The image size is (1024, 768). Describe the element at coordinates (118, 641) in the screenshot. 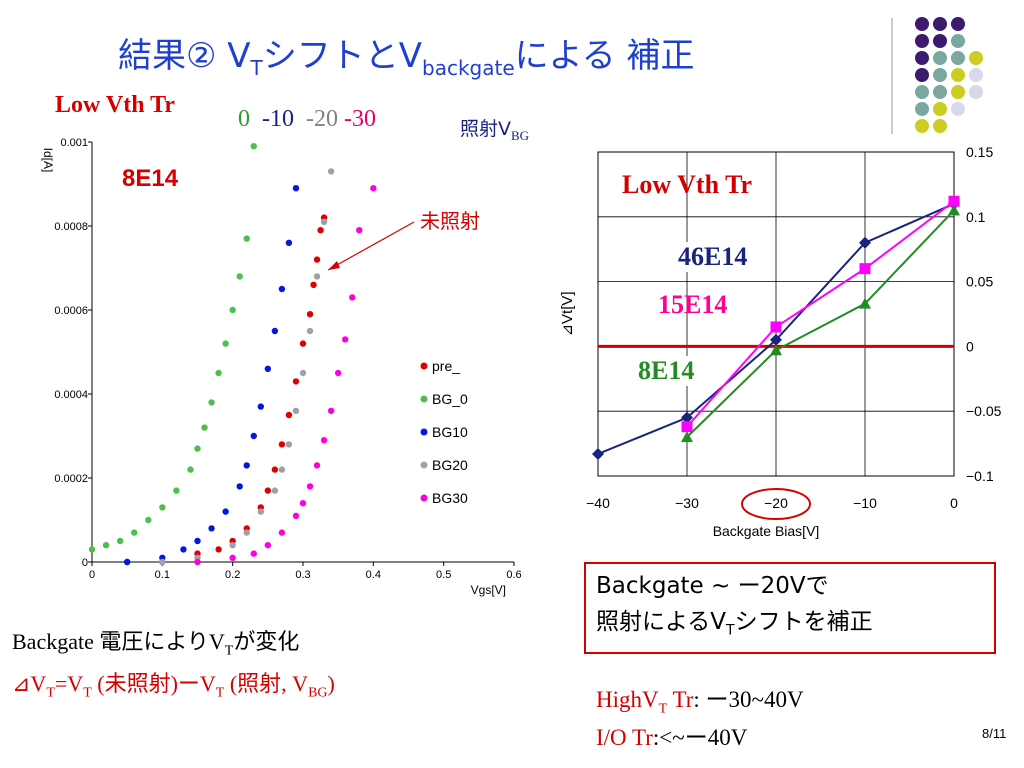

I see `bl-line1-a: Backgate 電圧によりV` at that location.